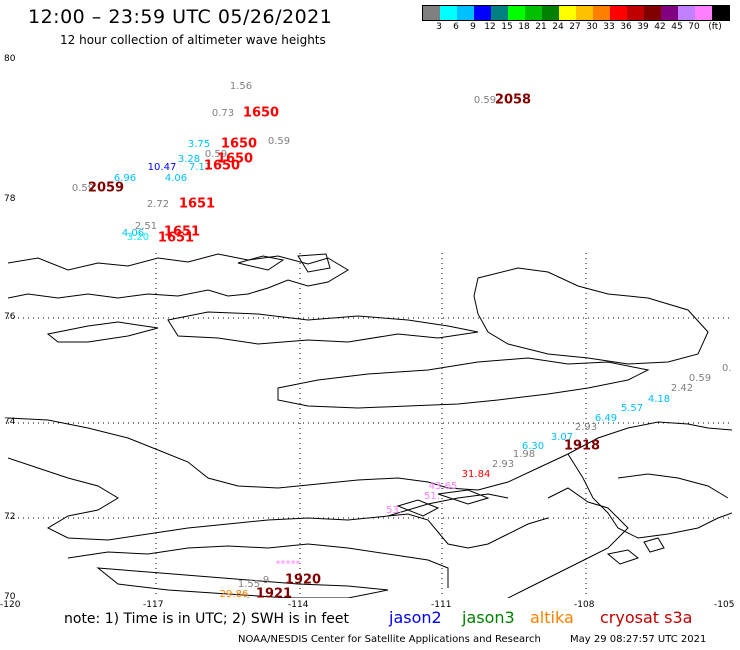 The width and height of the screenshot is (740, 650). What do you see at coordinates (234, 593) in the screenshot?
I see `wave-height-value: 29.86` at bounding box center [234, 593].